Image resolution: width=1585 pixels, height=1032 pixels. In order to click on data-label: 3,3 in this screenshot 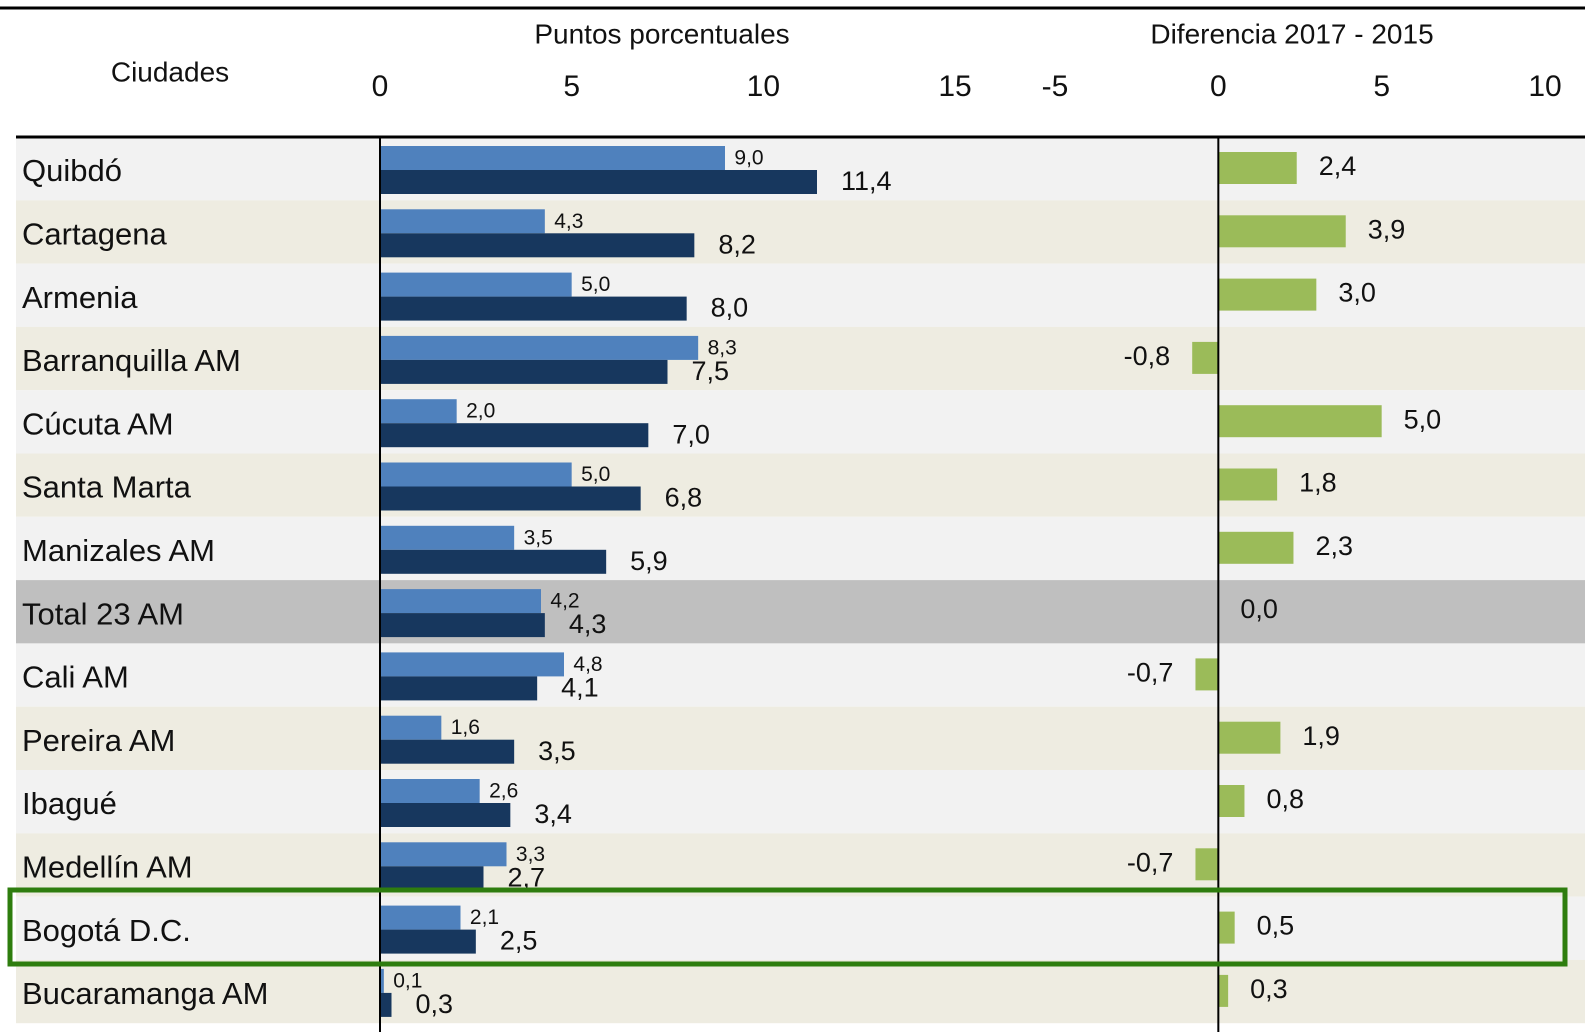, I will do `click(530, 854)`.